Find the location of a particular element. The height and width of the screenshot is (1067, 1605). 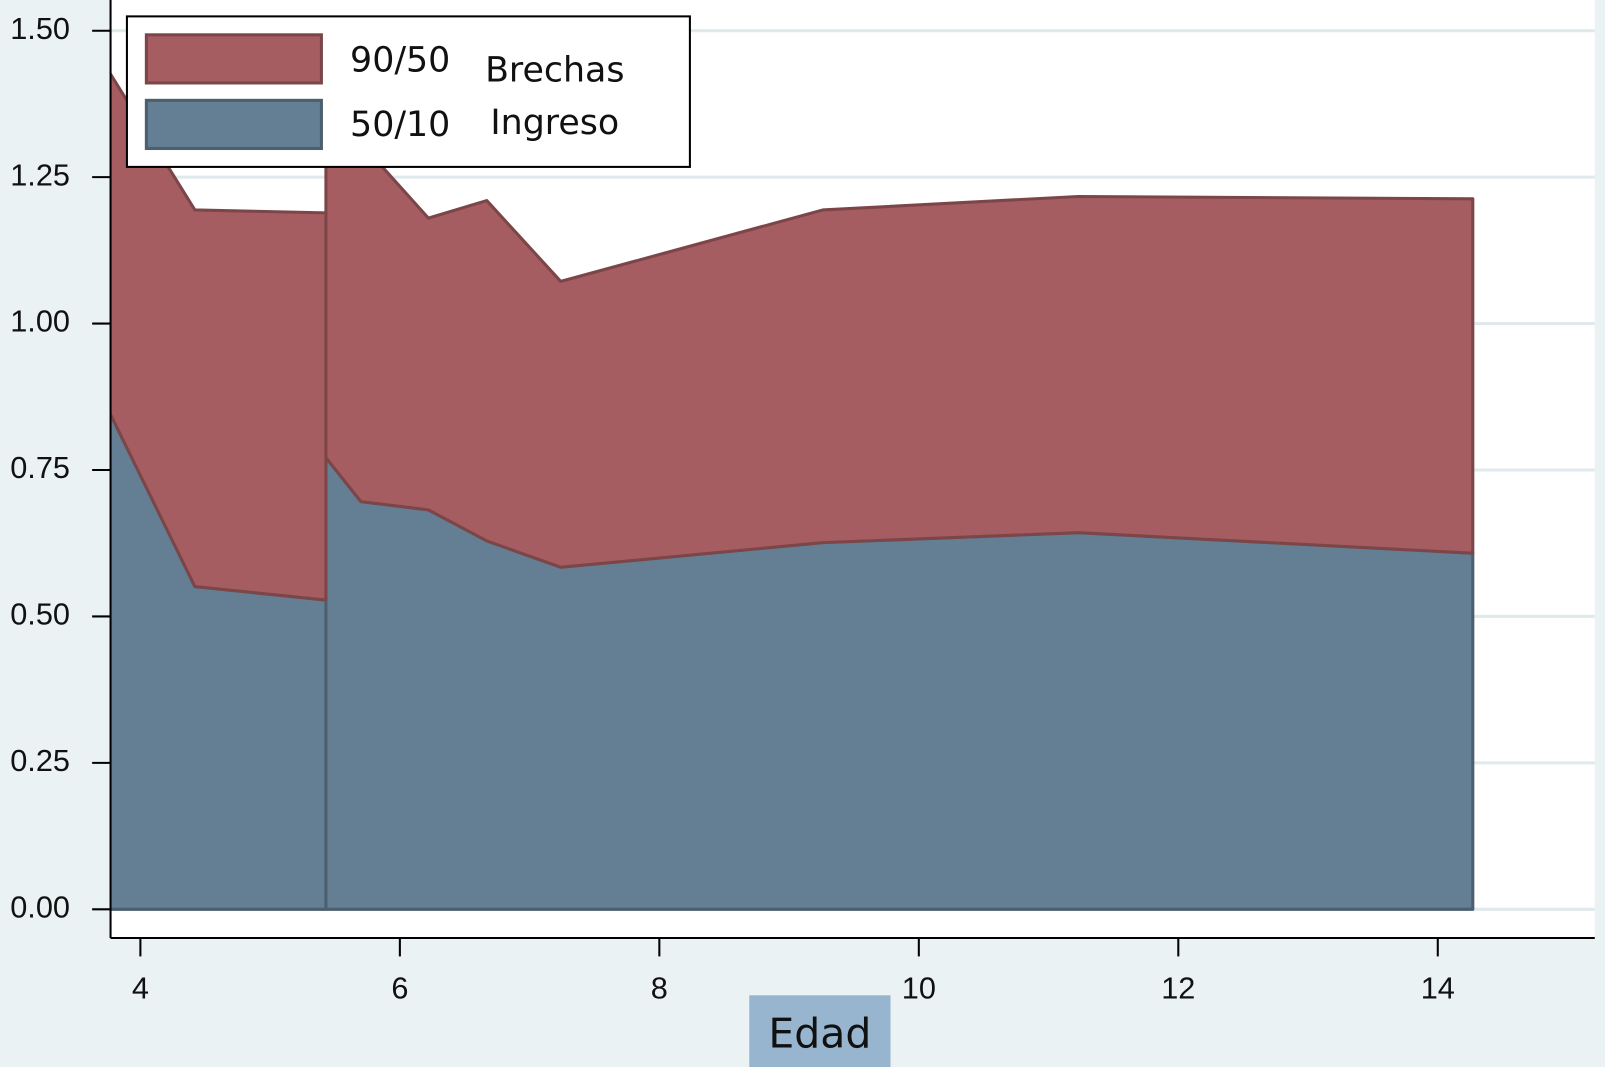

x-tick-label: 6 is located at coordinates (399, 987).